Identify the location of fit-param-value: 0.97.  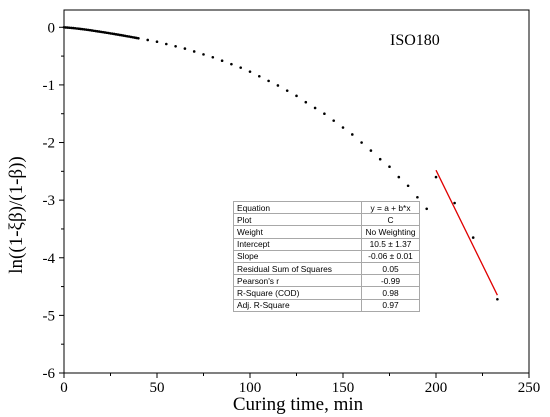
(390, 305).